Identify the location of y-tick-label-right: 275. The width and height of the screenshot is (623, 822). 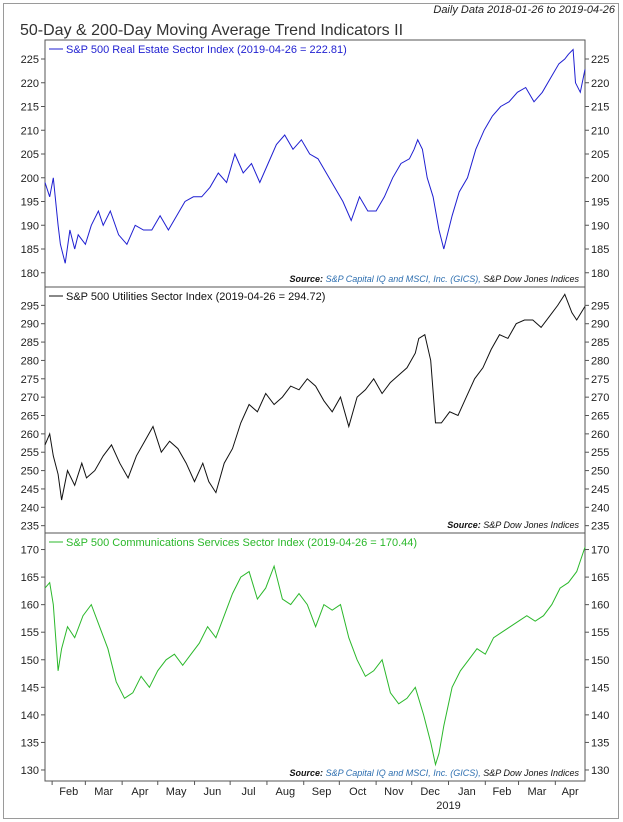
(600, 380).